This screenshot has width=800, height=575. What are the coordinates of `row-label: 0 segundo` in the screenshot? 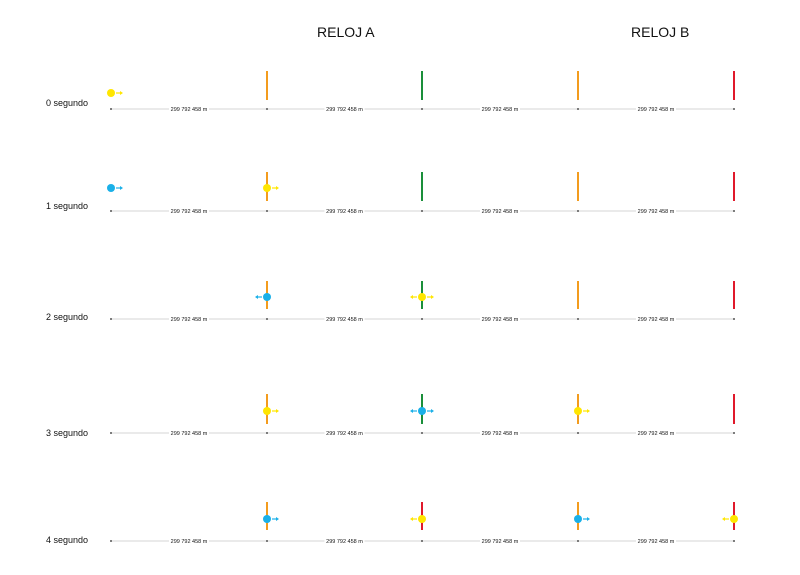 It's located at (67, 103).